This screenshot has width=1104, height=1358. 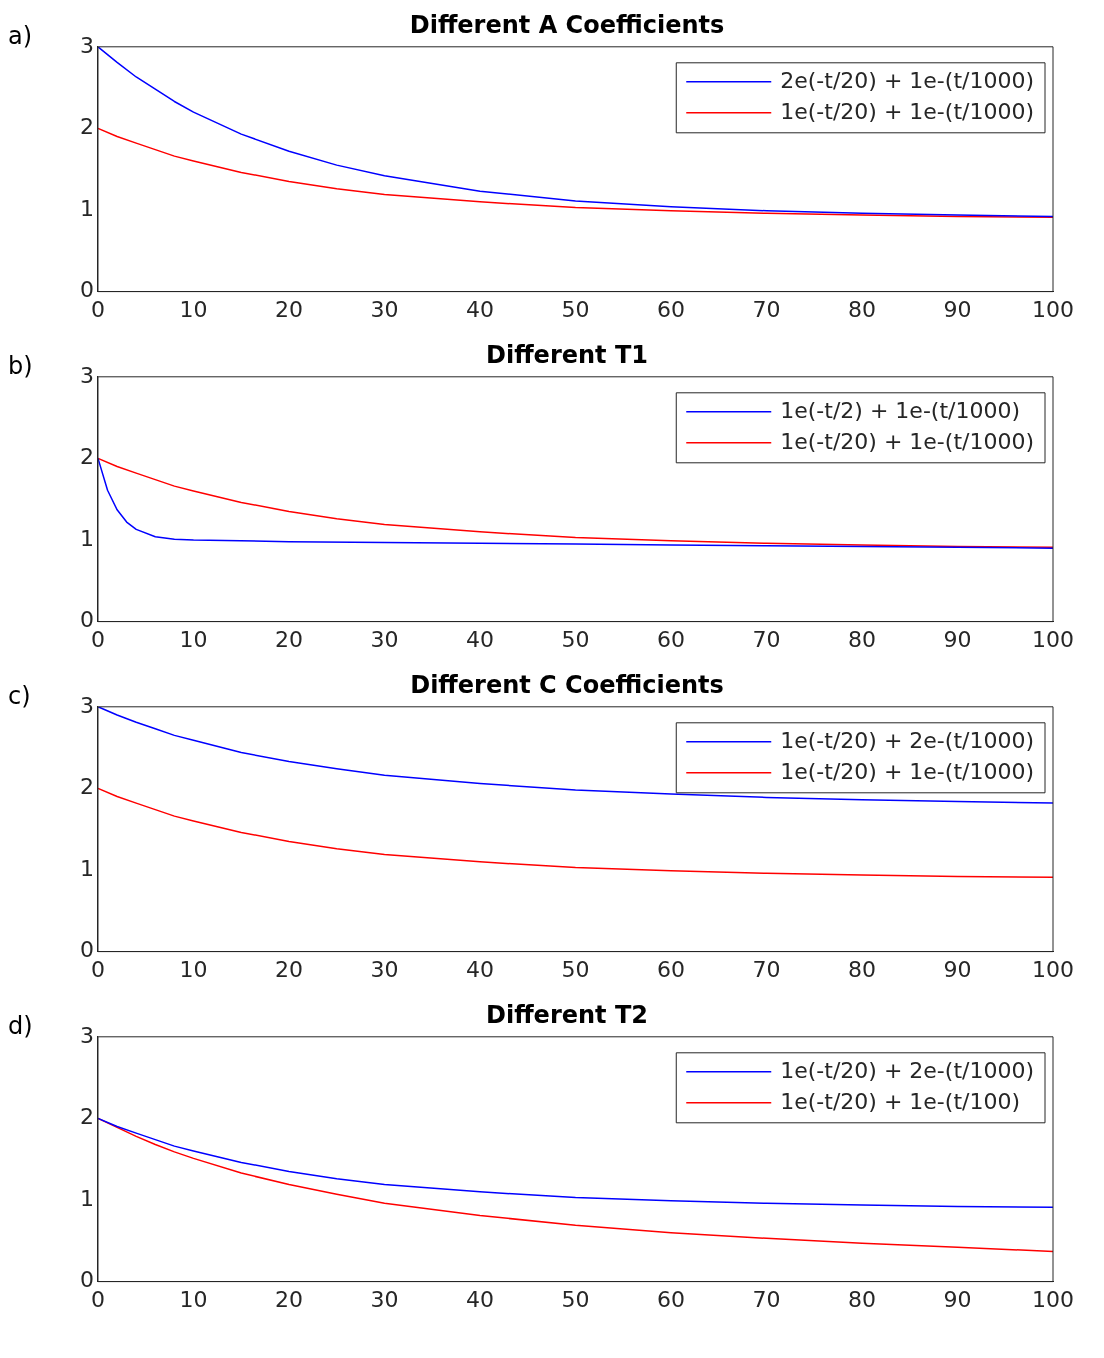 I want to click on legend-label: 1e(-t/20) + 1e-(t/100), so click(x=900, y=1101).